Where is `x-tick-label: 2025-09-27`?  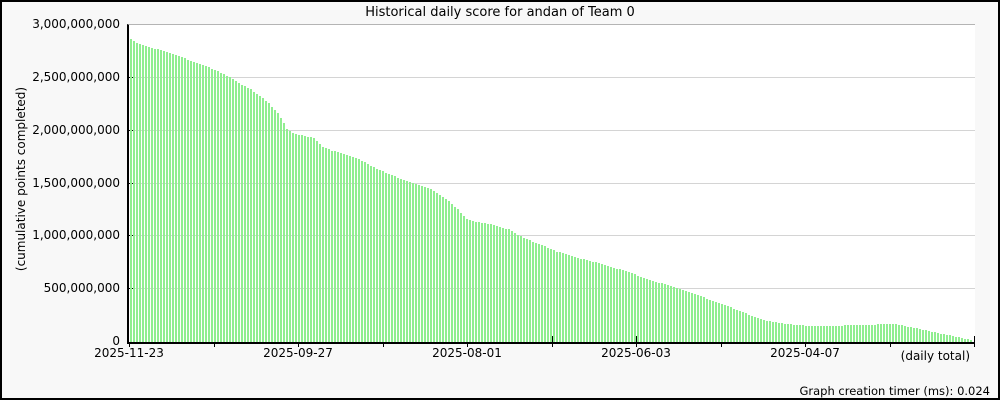 x-tick-label: 2025-09-27 is located at coordinates (298, 353).